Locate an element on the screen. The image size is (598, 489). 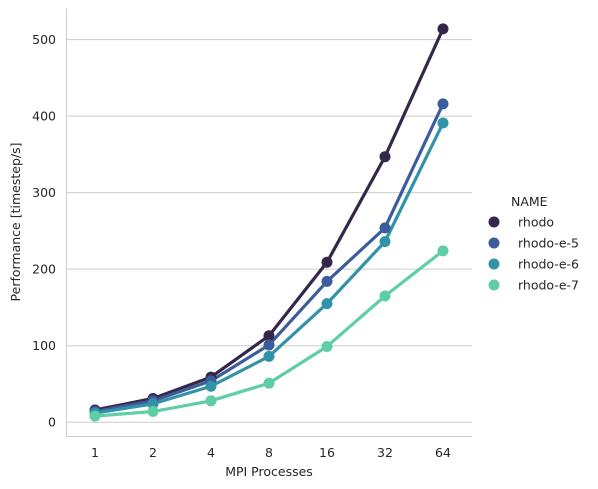
y-tick-label: 100 is located at coordinates (44, 345).